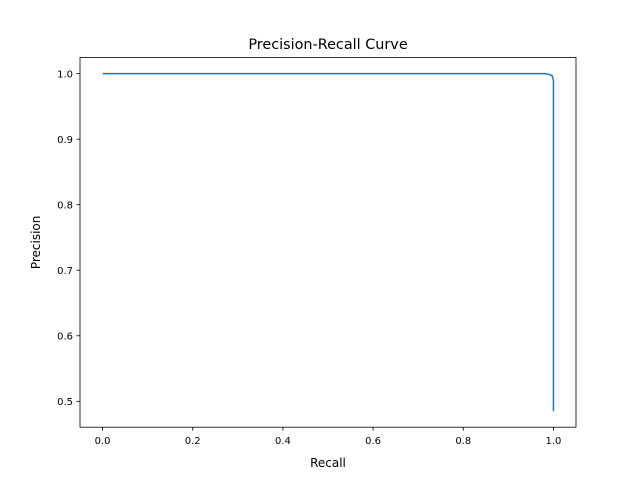 This screenshot has width=640, height=484. I want to click on x-tick-label: 0.2, so click(193, 441).